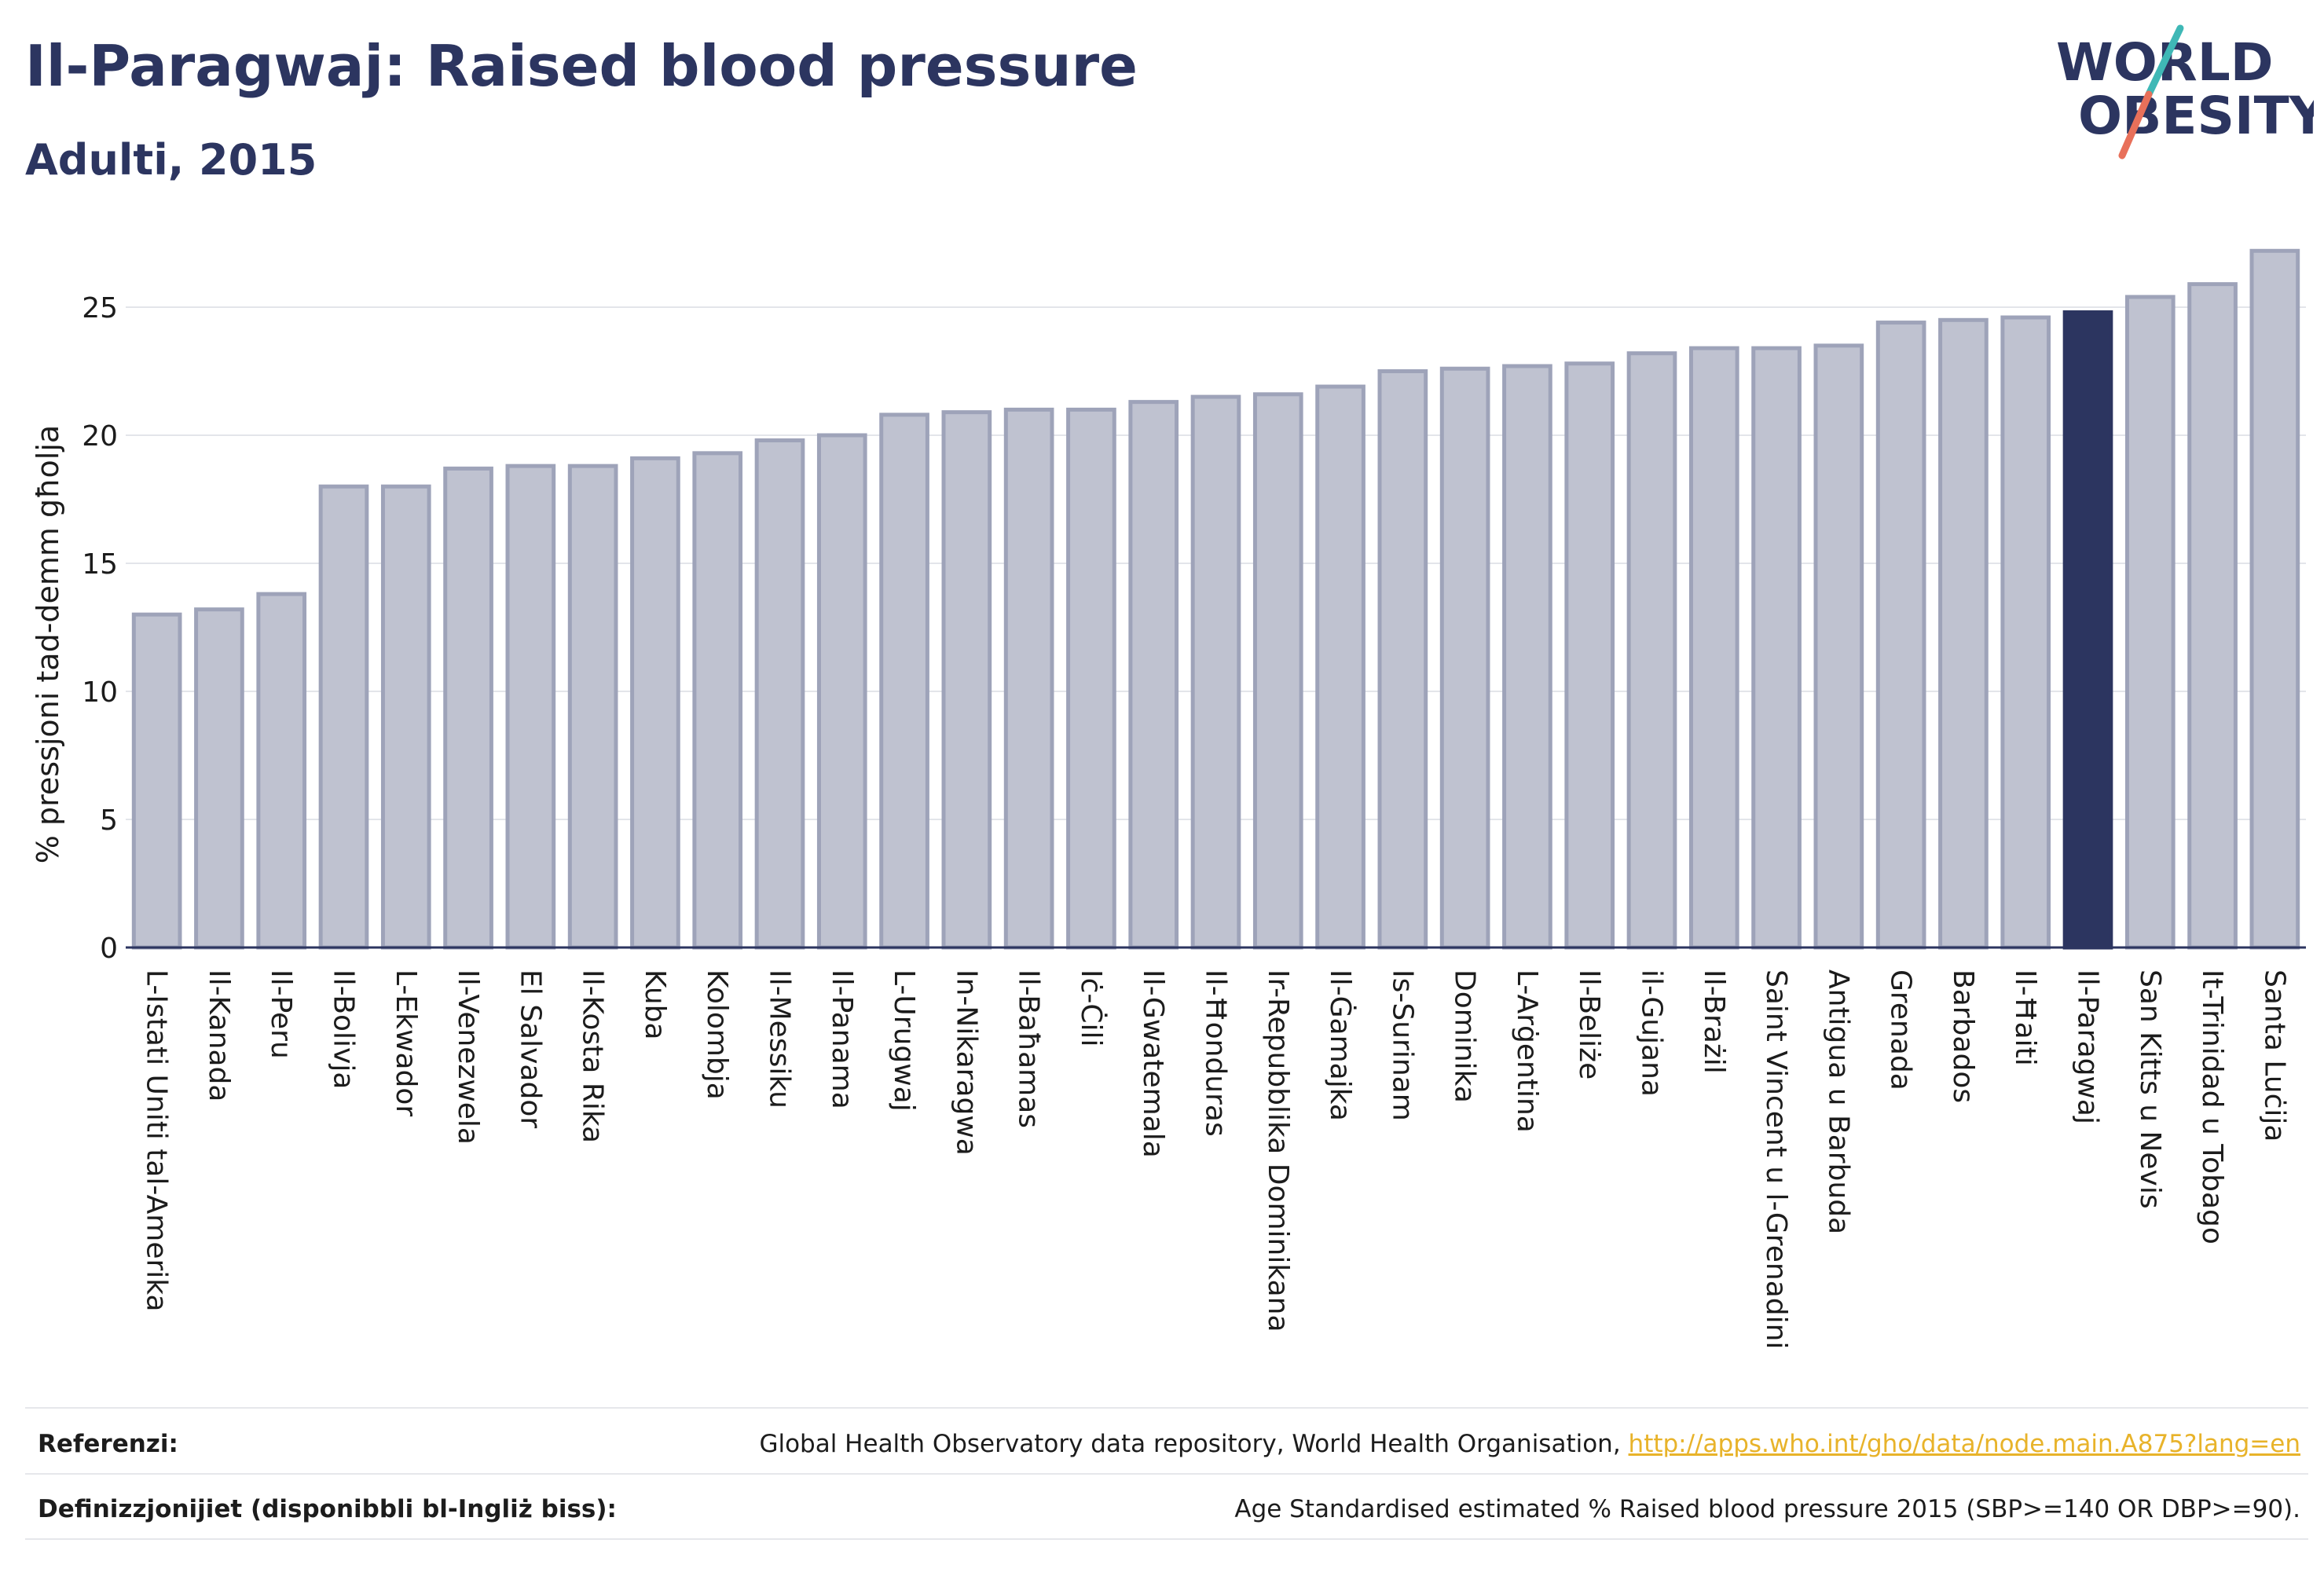  I want to click on y-axis-label: % pressjoni tad-demm għolja, so click(48, 644).